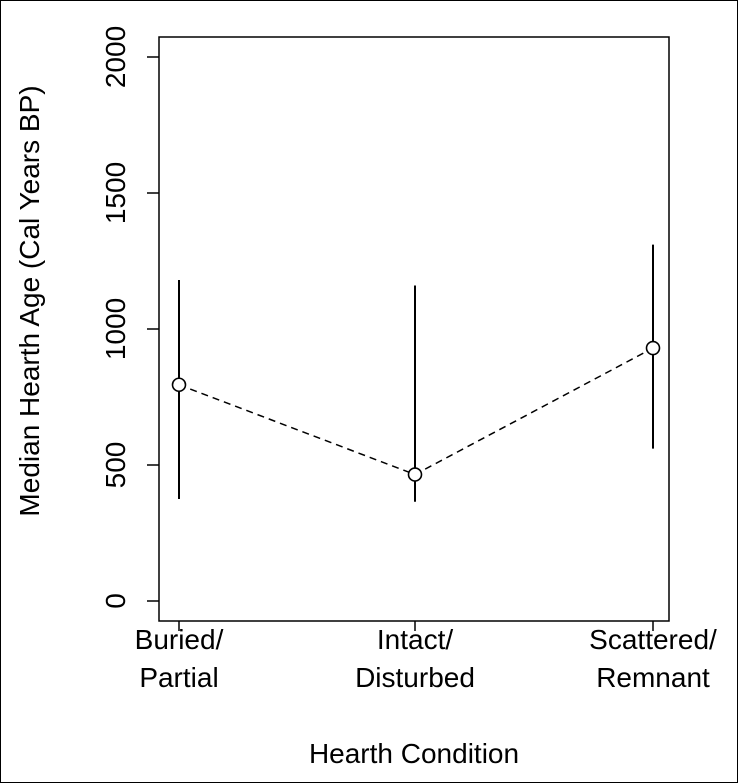 The height and width of the screenshot is (784, 738). Describe the element at coordinates (29, 300) in the screenshot. I see `y-axis-title: Median Hearth Age (Cal Years BP)` at that location.